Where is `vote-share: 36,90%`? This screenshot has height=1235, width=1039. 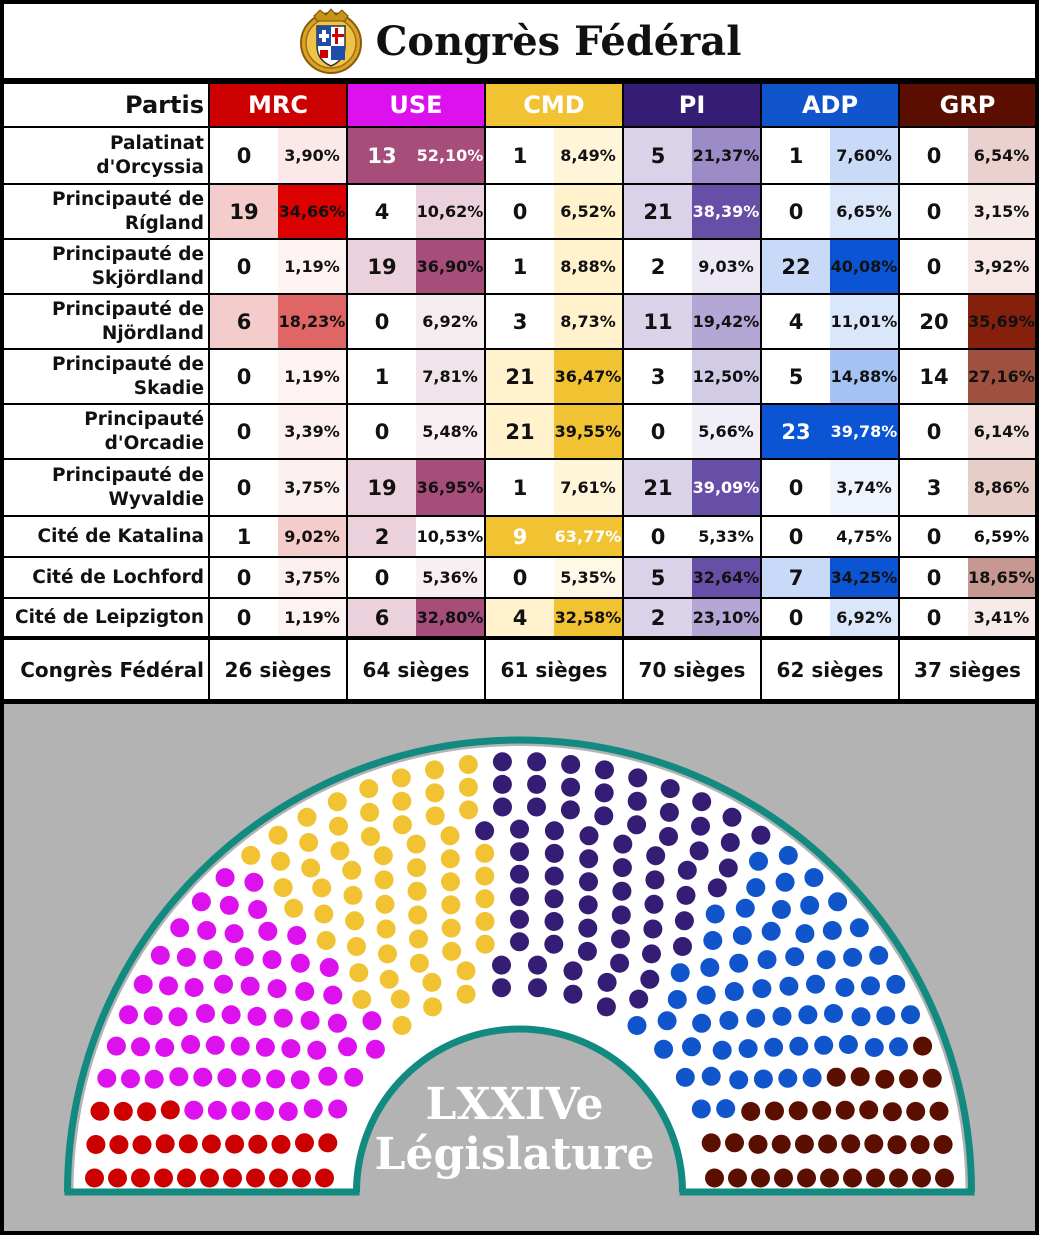
vote-share: 36,90% is located at coordinates (450, 266).